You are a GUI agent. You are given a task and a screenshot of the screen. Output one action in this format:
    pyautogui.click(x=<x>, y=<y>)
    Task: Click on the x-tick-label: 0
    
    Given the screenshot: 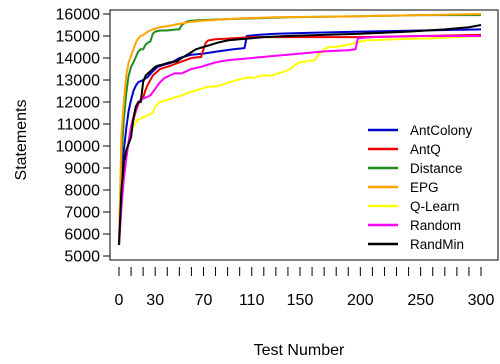 What is the action you would take?
    pyautogui.click(x=119, y=300)
    